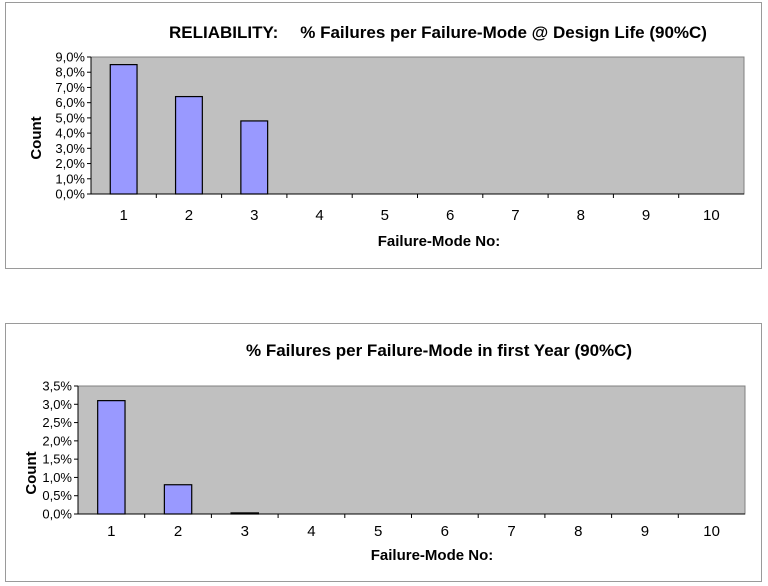 This screenshot has width=768, height=586. What do you see at coordinates (70, 102) in the screenshot?
I see `y-tick-label: 6,0%` at bounding box center [70, 102].